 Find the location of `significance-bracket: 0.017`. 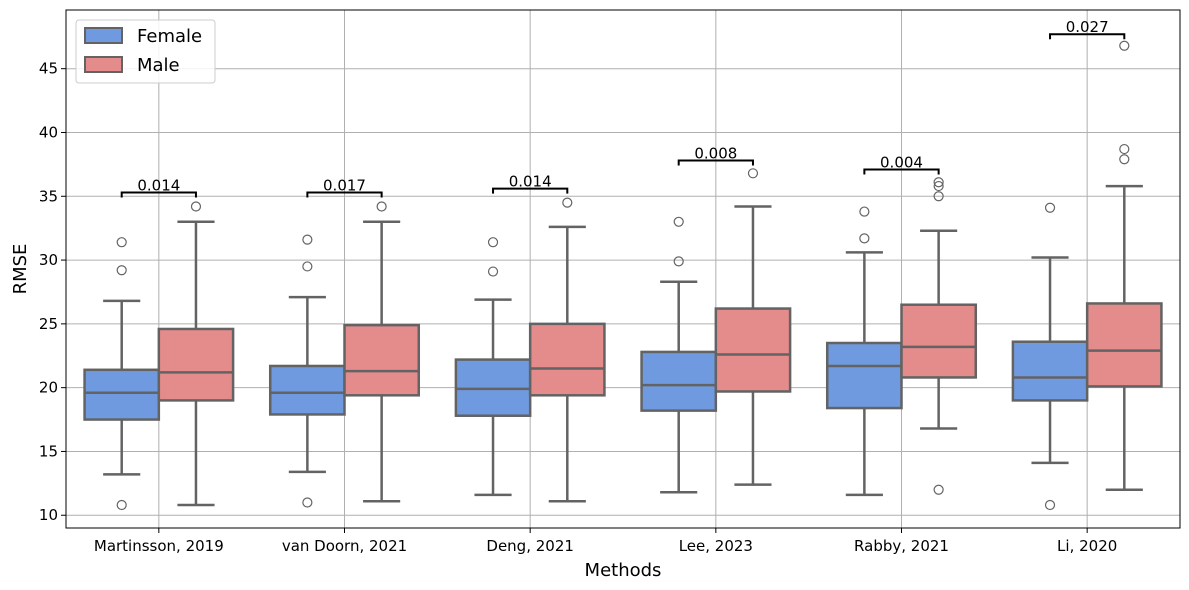

significance-bracket: 0.017 is located at coordinates (344, 187).